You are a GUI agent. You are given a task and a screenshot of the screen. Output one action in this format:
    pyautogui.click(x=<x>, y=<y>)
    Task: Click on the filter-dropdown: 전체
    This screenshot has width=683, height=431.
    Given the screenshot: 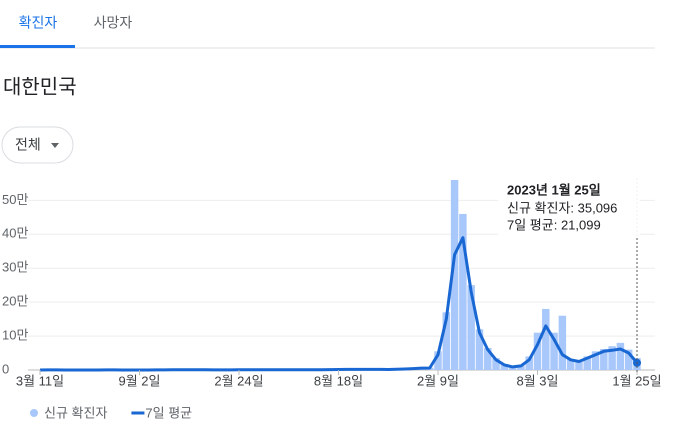 What is the action you would take?
    pyautogui.click(x=37, y=145)
    